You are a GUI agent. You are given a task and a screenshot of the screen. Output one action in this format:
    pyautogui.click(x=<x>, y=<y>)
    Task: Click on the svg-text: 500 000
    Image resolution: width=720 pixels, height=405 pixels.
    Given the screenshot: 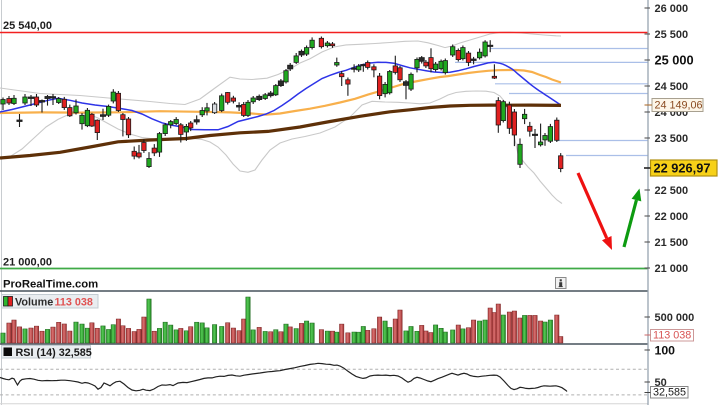 What is the action you would take?
    pyautogui.click(x=675, y=318)
    